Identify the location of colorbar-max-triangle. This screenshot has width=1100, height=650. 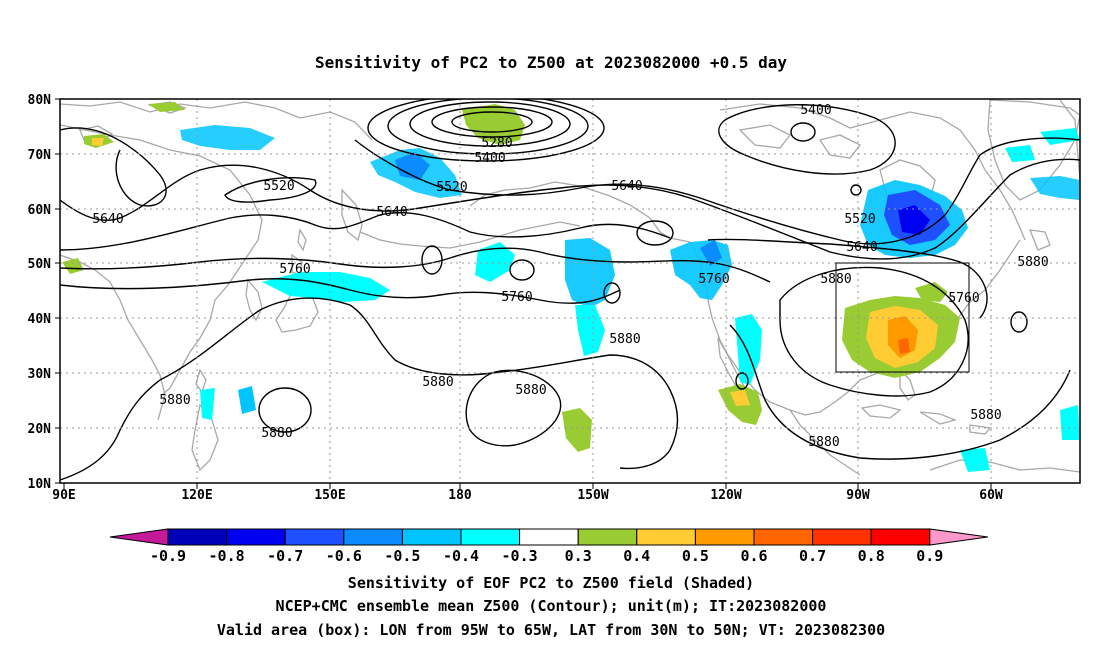
(958, 537).